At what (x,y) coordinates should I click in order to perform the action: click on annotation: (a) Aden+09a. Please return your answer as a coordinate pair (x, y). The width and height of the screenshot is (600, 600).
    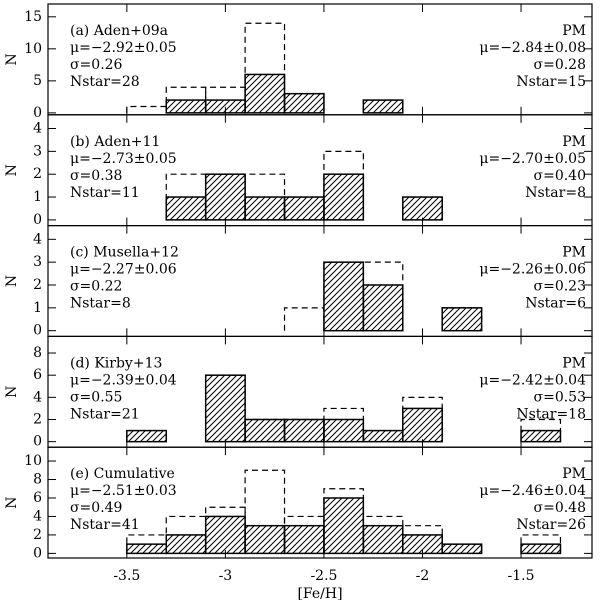
    Looking at the image, I should click on (119, 31).